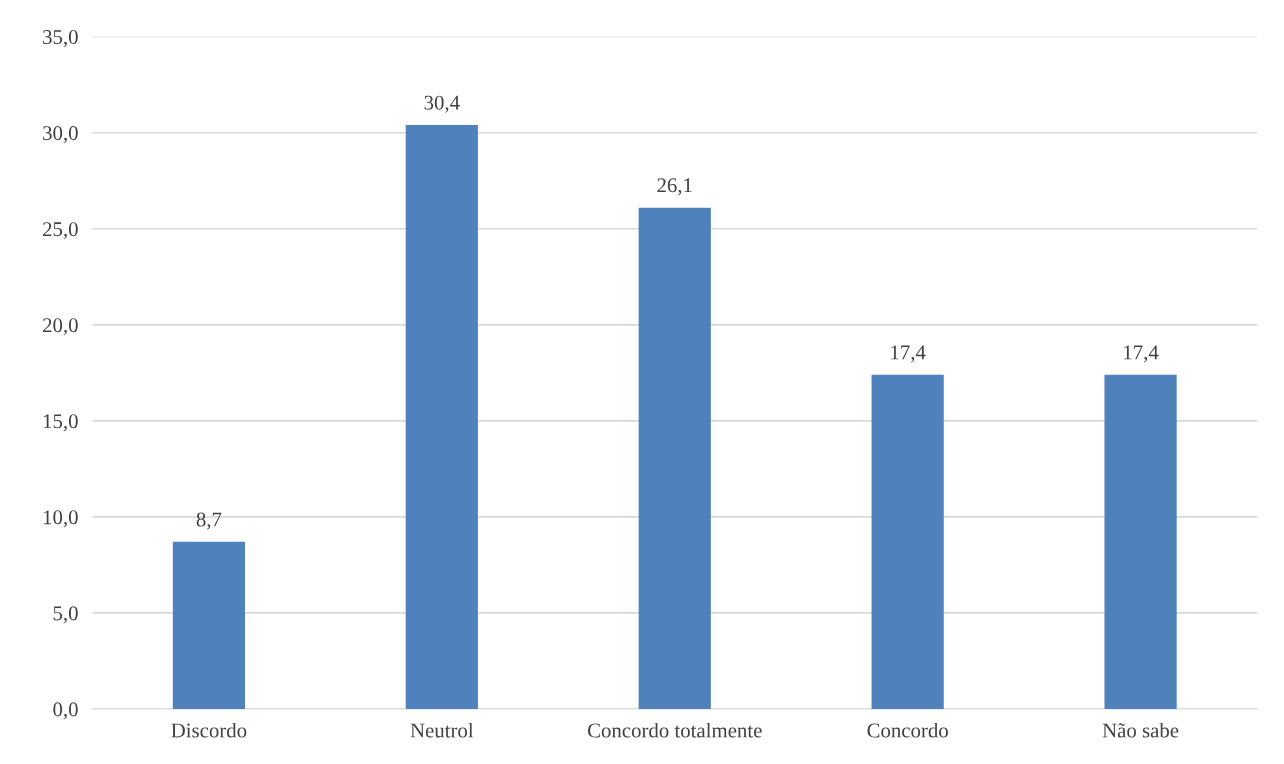 The height and width of the screenshot is (764, 1284). Describe the element at coordinates (60, 231) in the screenshot. I see `y-tick-label: 25,0` at that location.